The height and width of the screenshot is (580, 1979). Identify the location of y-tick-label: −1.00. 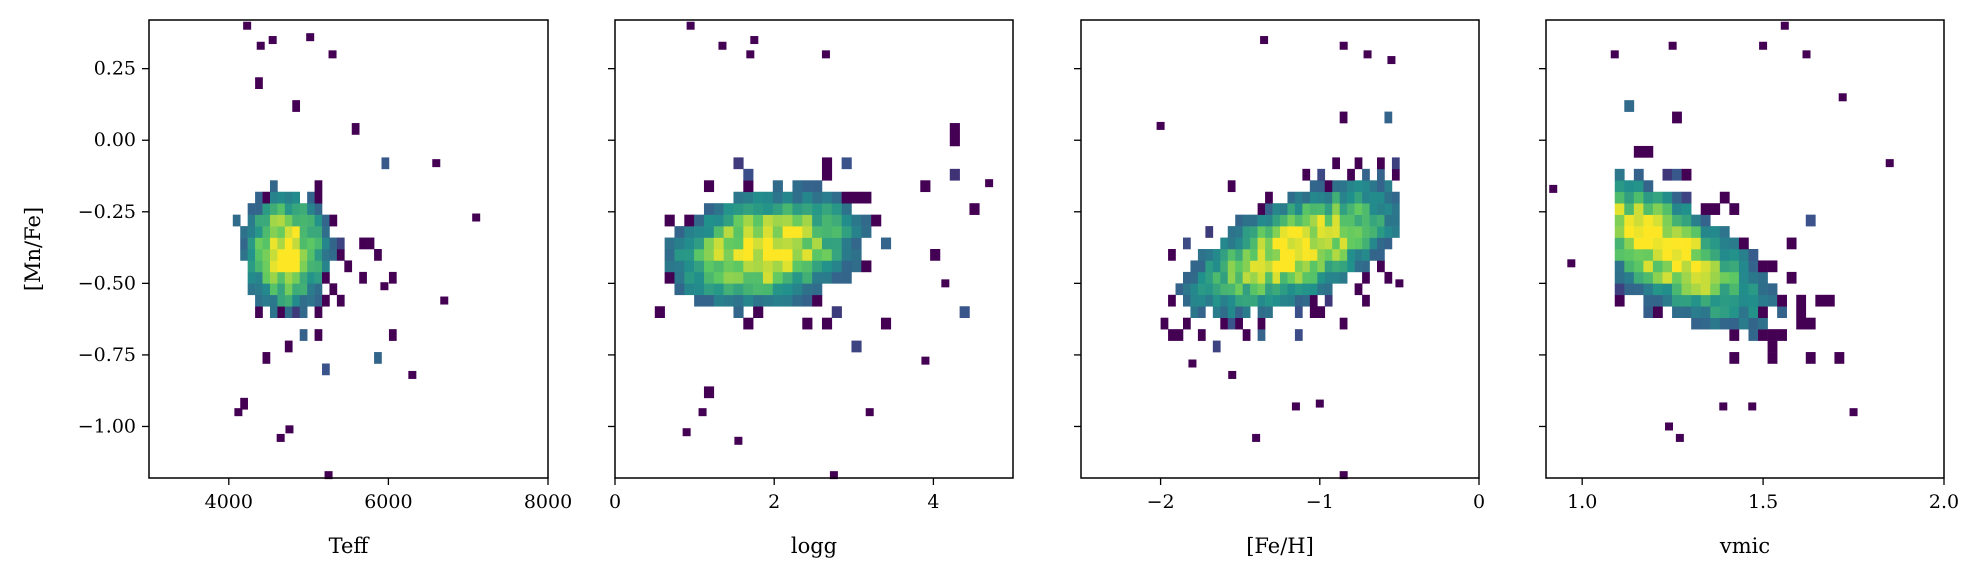
(107, 426).